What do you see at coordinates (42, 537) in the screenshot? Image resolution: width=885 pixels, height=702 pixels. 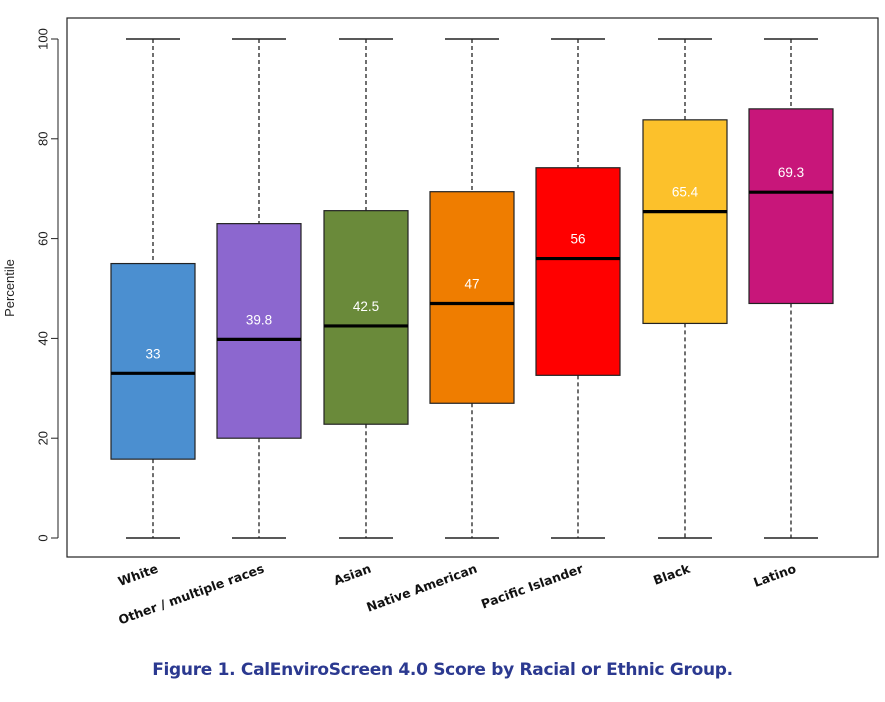 I see `y-tick-label: 0` at bounding box center [42, 537].